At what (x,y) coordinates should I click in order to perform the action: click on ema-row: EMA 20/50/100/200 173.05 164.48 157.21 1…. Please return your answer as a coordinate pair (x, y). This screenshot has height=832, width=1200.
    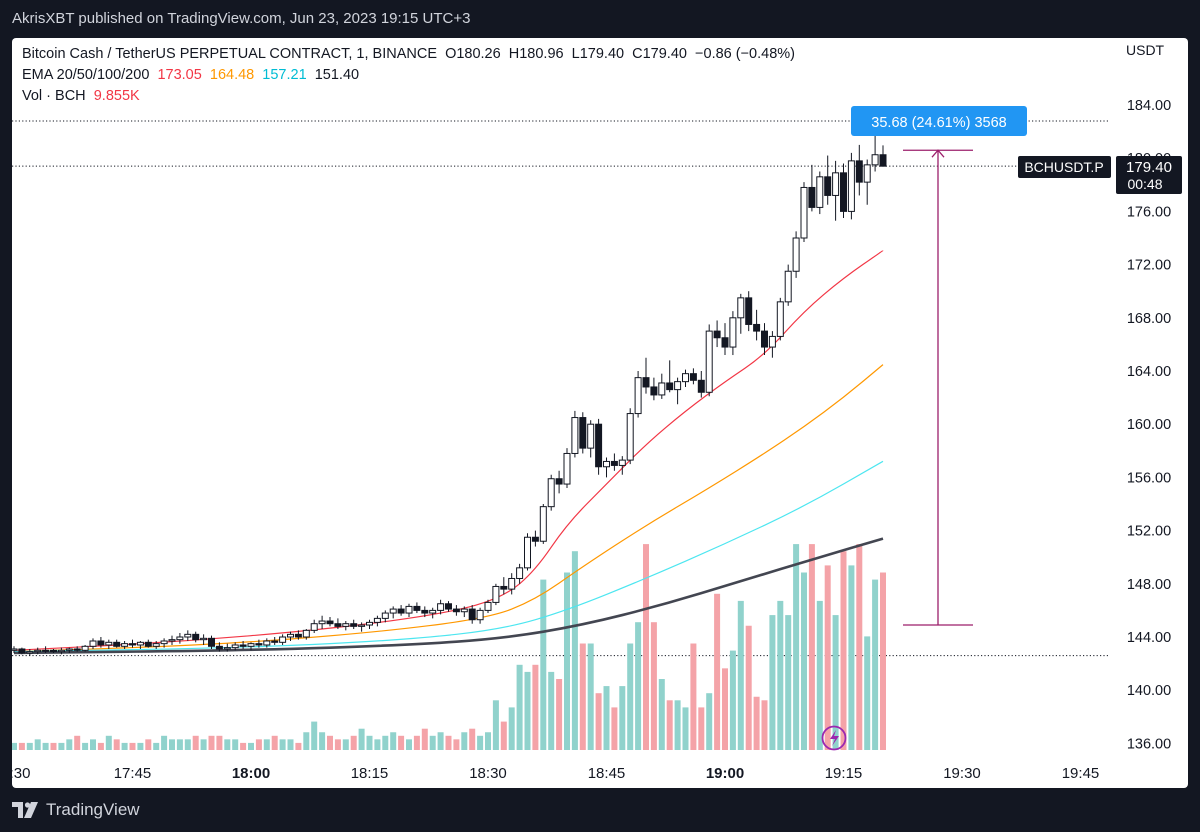
    Looking at the image, I should click on (408, 75).